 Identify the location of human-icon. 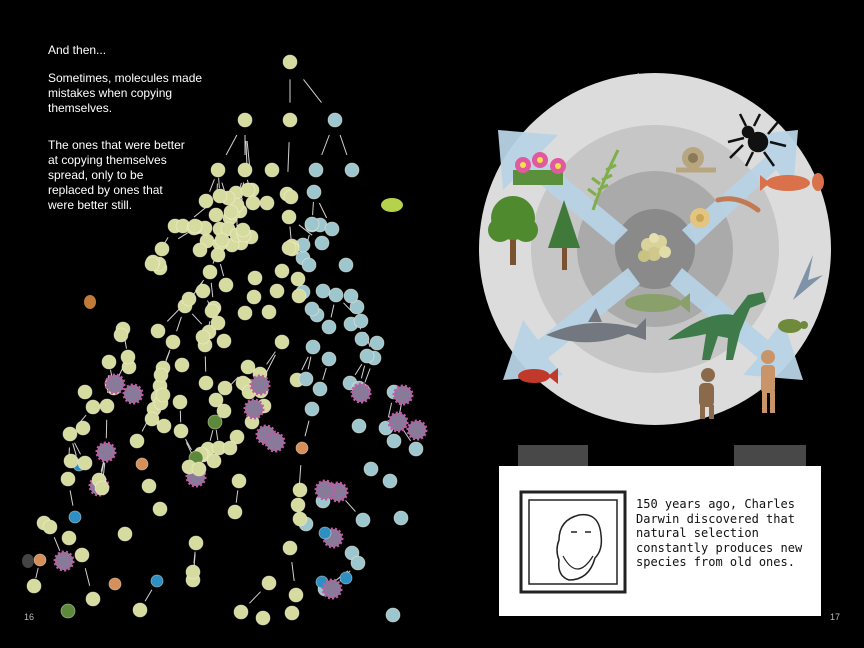
(768, 381).